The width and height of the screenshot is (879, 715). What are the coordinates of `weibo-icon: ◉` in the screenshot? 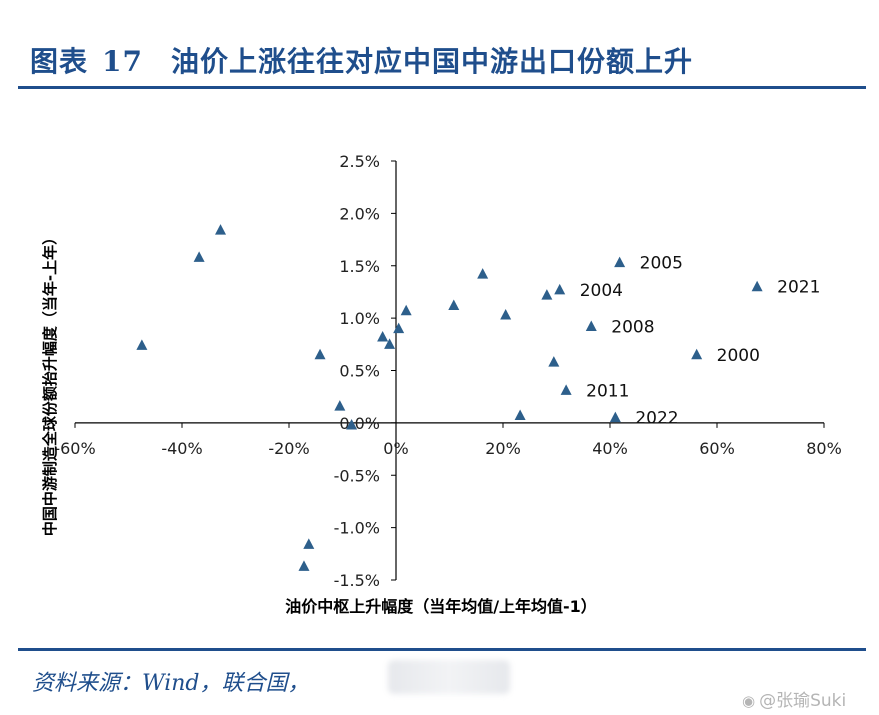 It's located at (749, 701).